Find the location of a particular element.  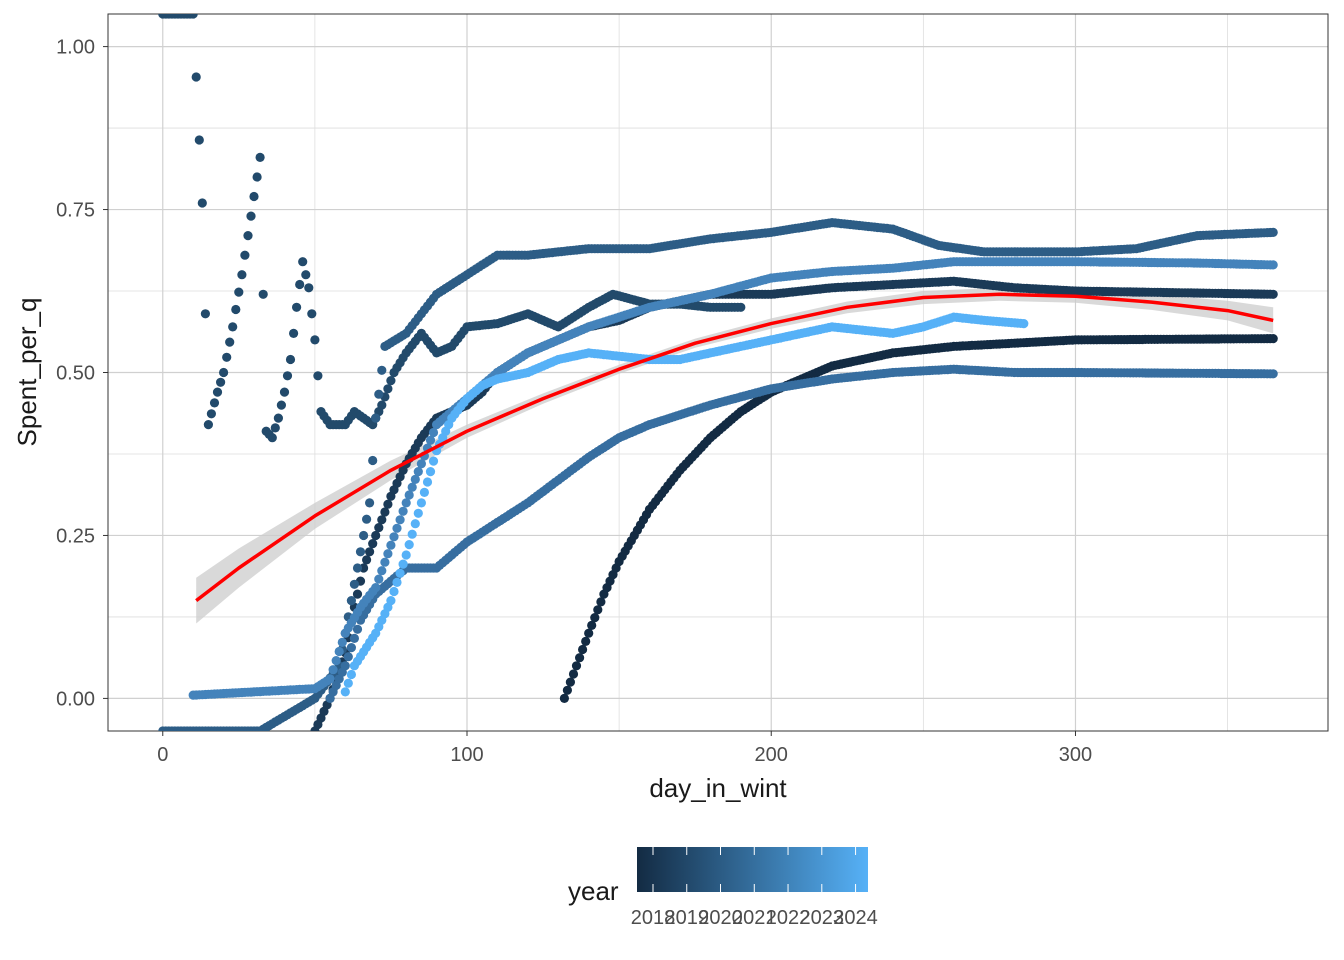

legend-label: 2018 is located at coordinates (653, 918).